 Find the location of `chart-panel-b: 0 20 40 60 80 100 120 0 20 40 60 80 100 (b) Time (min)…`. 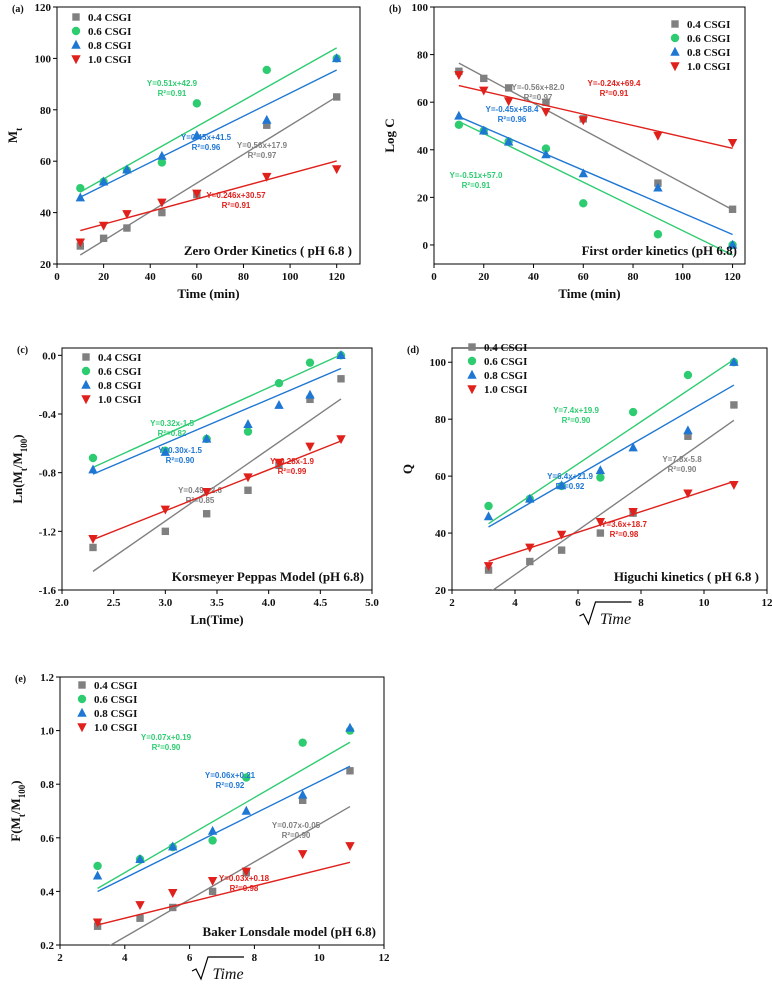

chart-panel-b: 0 20 40 60 80 100 120 0 20 40 60 80 100 (b) Time (min)… is located at coordinates (564, 151).